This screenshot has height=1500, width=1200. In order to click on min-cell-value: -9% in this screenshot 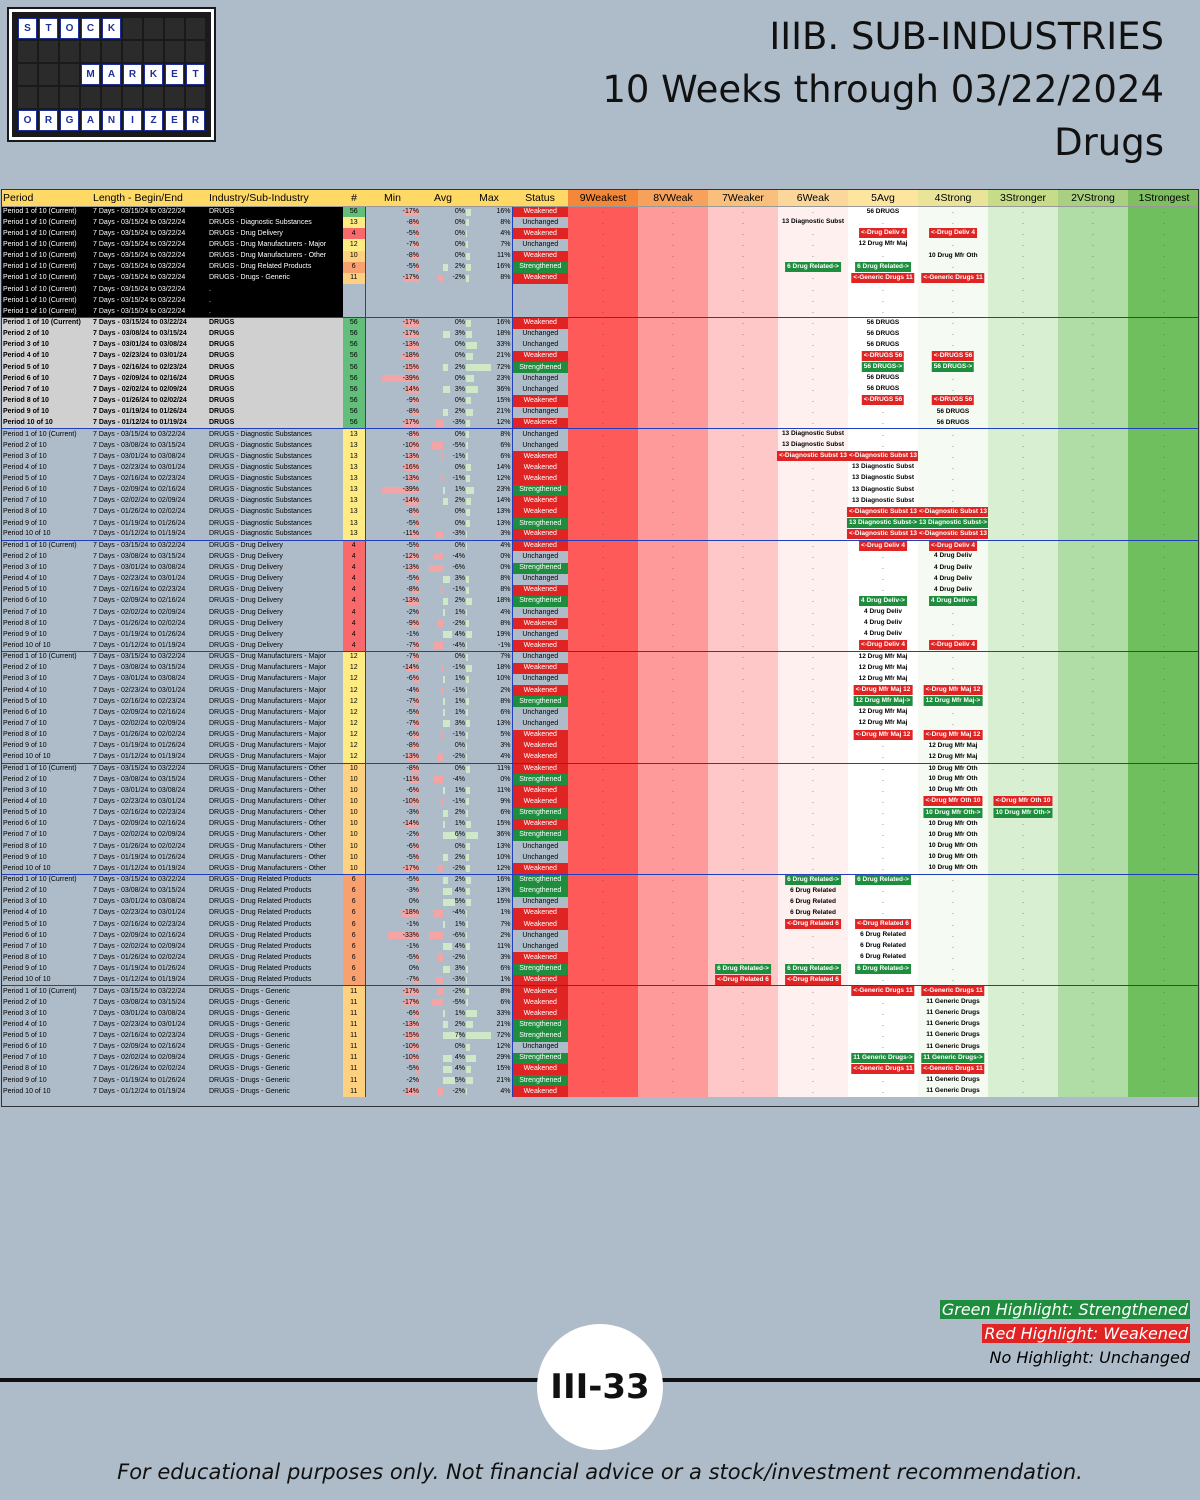, I will do `click(412, 400)`.